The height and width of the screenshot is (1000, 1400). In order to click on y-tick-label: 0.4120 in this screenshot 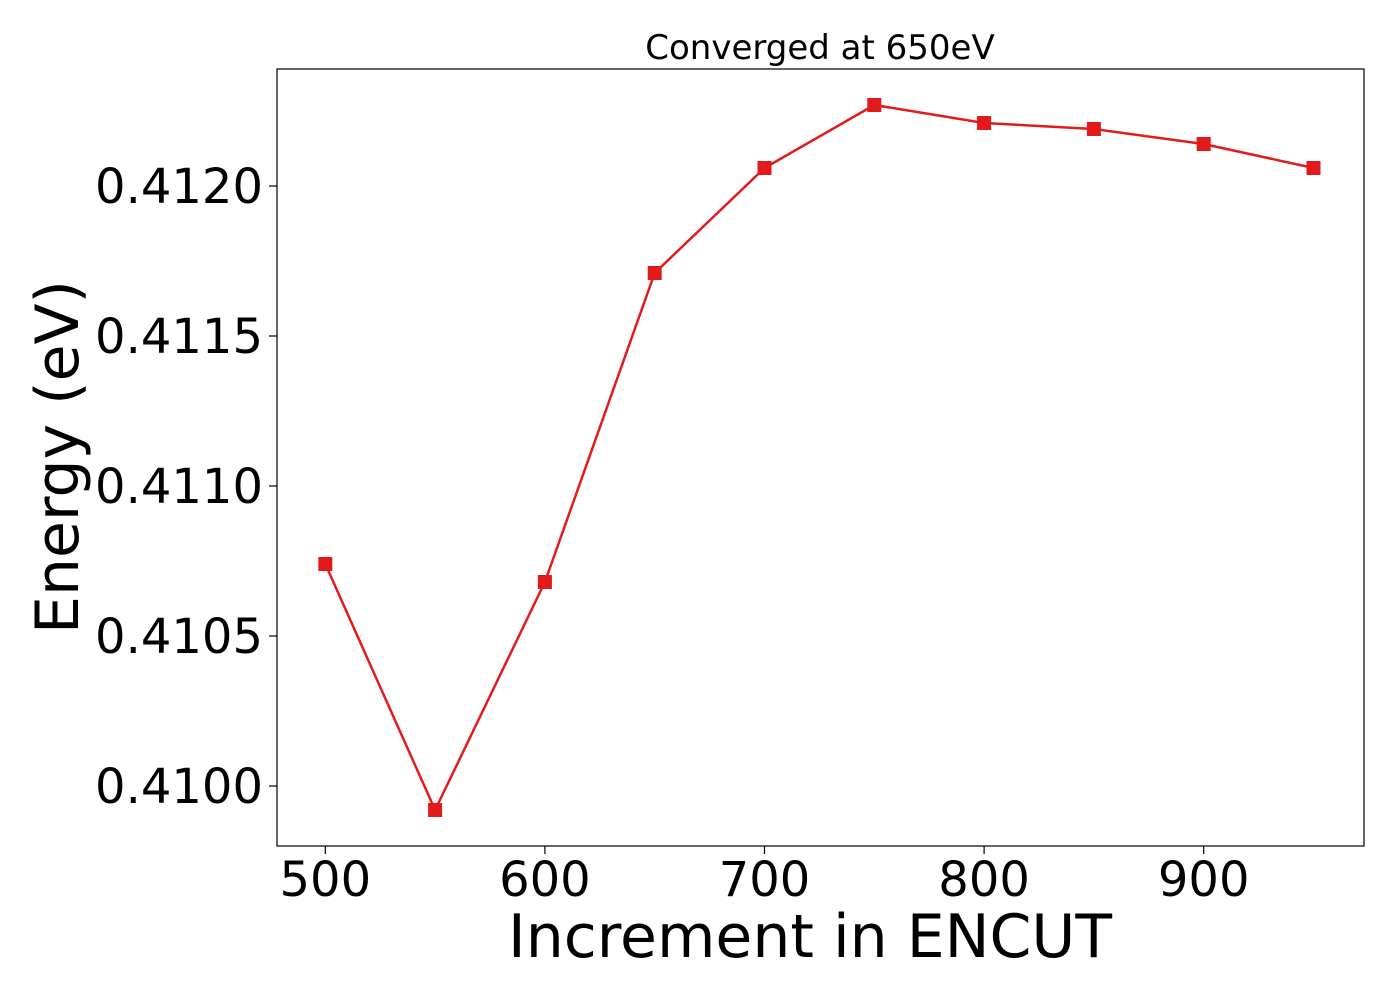, I will do `click(179, 187)`.